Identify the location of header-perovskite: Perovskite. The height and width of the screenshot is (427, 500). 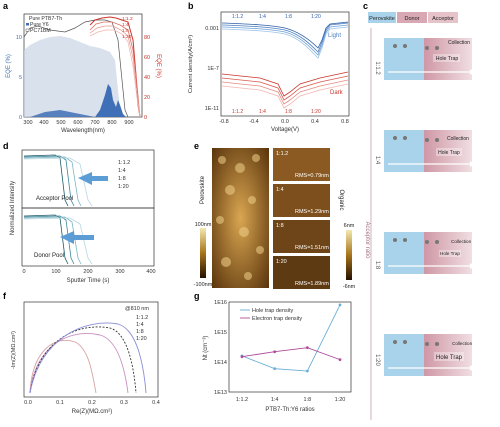
(382, 19).